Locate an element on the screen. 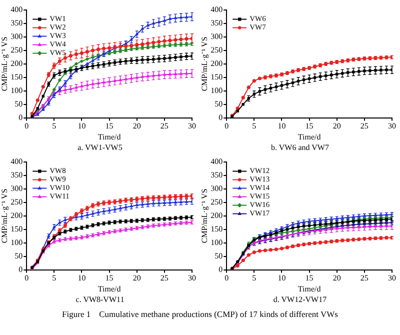 Image resolution: width=400 pixels, height=335 pixels. caption: Figure 1 Cumulative methane productions (CMP) of 17 kinds of different VWs is located at coordinates (200, 314).